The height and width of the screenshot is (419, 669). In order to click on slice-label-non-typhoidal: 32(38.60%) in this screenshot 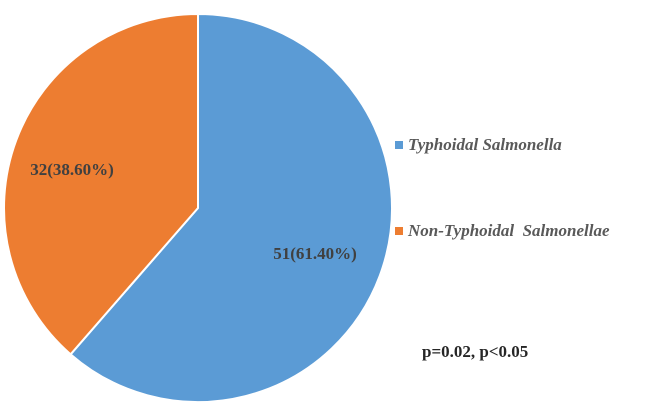, I will do `click(72, 169)`.